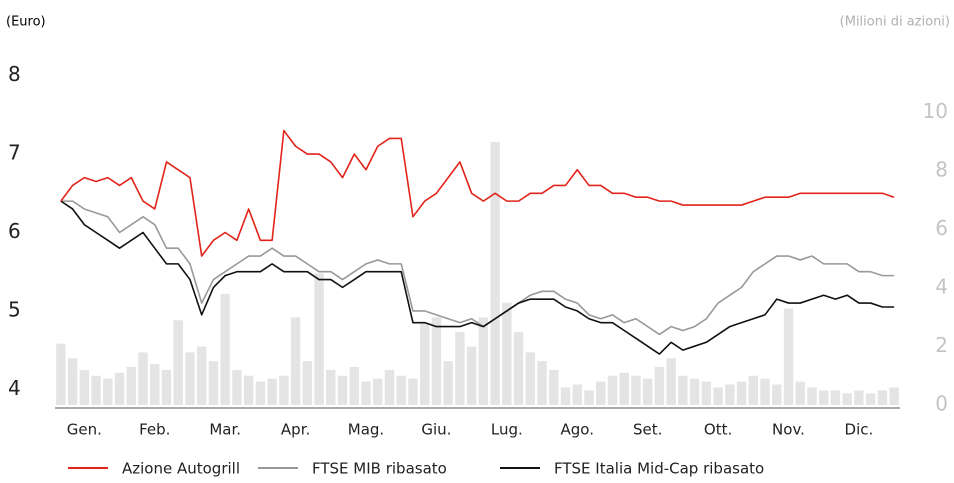 The image size is (954, 483). Describe the element at coordinates (379, 469) in the screenshot. I see `legend-label: FTSE MIB ribasato` at that location.